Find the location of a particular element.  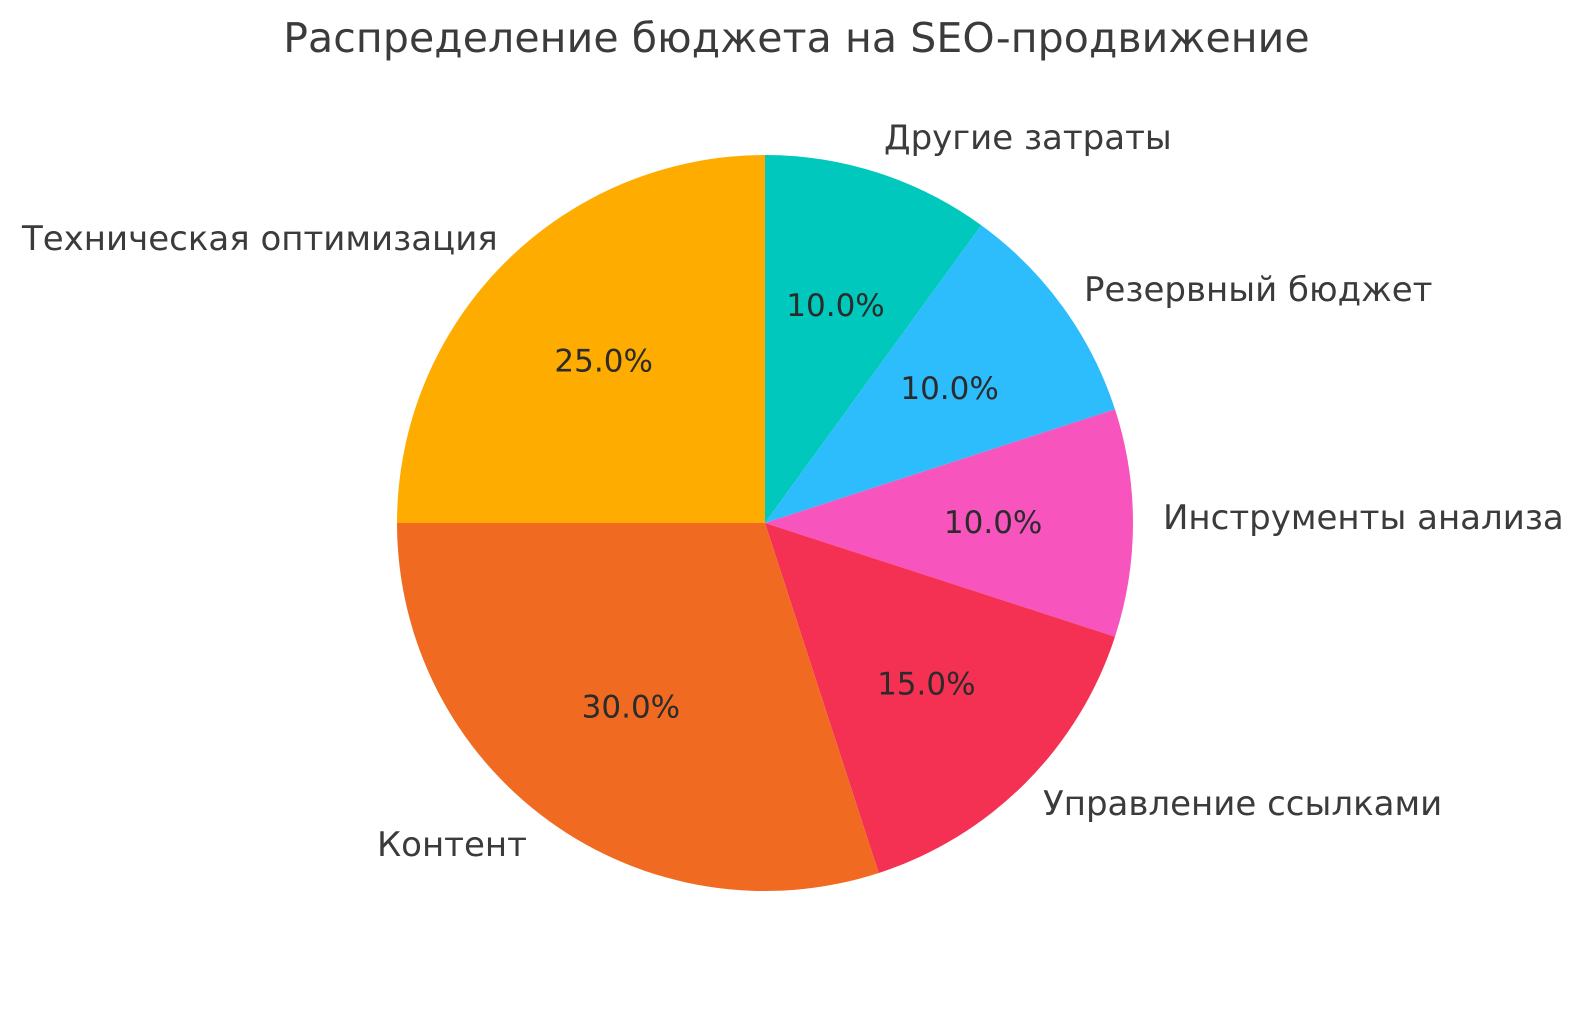

pie-slice-percent-label: 30.0% is located at coordinates (631, 708).